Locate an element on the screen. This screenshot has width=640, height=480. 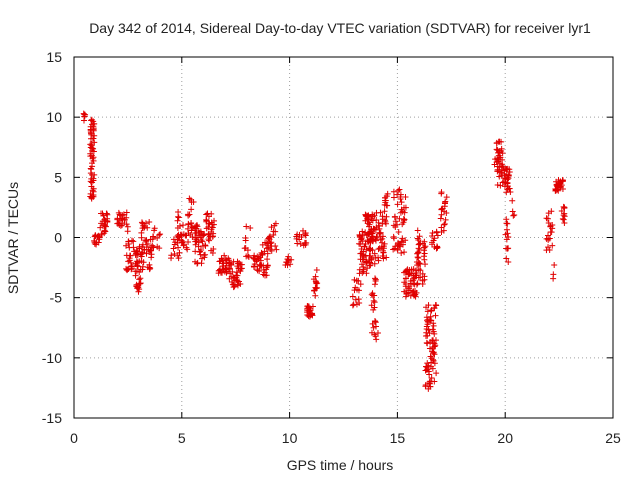
x-tick-label: 10 is located at coordinates (290, 438).